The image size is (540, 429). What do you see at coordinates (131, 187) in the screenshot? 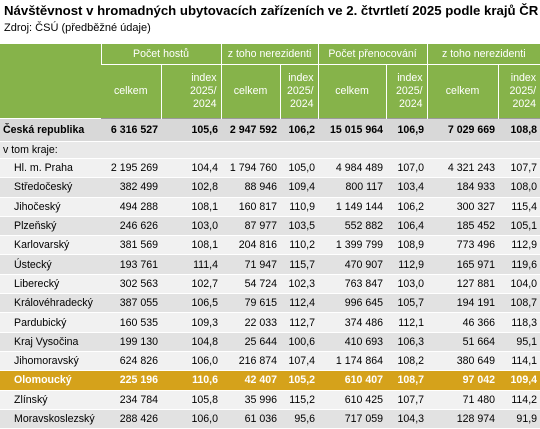
I see `guests-total-cell: 382 499` at bounding box center [131, 187].